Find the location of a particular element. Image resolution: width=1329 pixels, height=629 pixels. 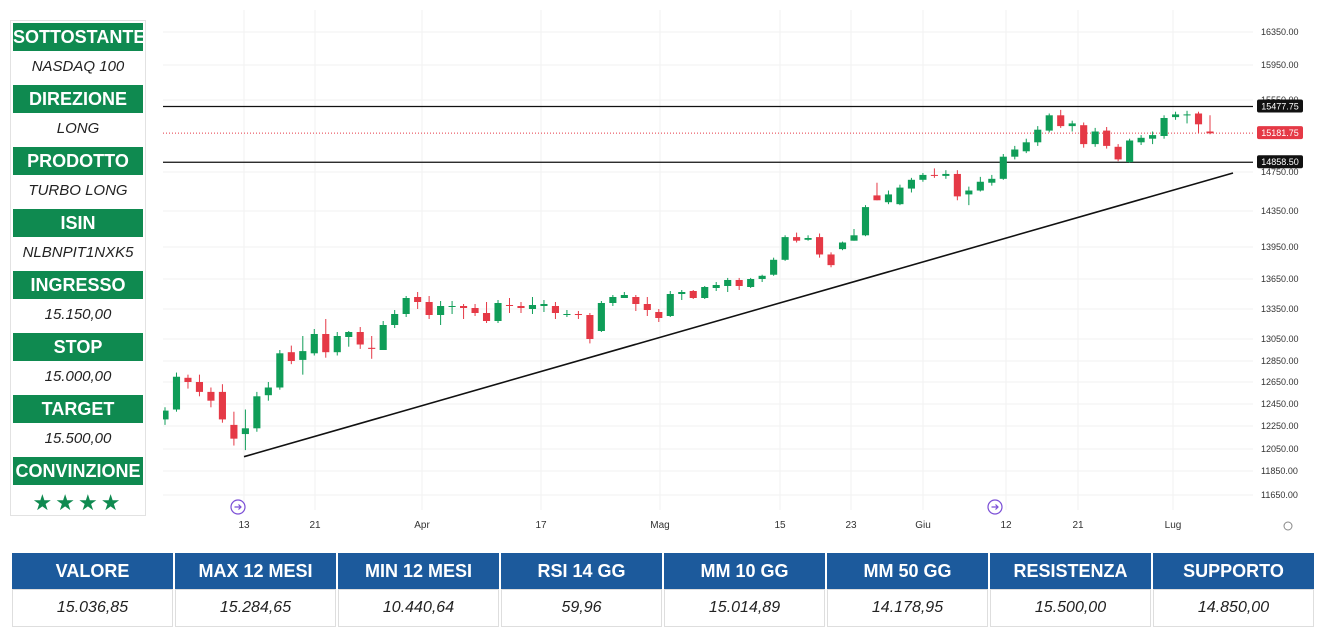

x-tick-label: Apr is located at coordinates (422, 525).